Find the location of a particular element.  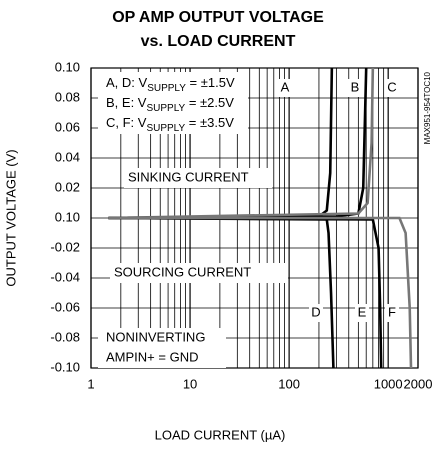

legend-text: A, D: VSUPPLY = ±1.5V is located at coordinates (170, 84).